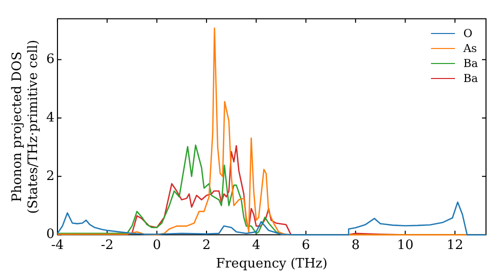  What do you see at coordinates (107, 245) in the screenshot?
I see `x-tick-label: -2` at bounding box center [107, 245].